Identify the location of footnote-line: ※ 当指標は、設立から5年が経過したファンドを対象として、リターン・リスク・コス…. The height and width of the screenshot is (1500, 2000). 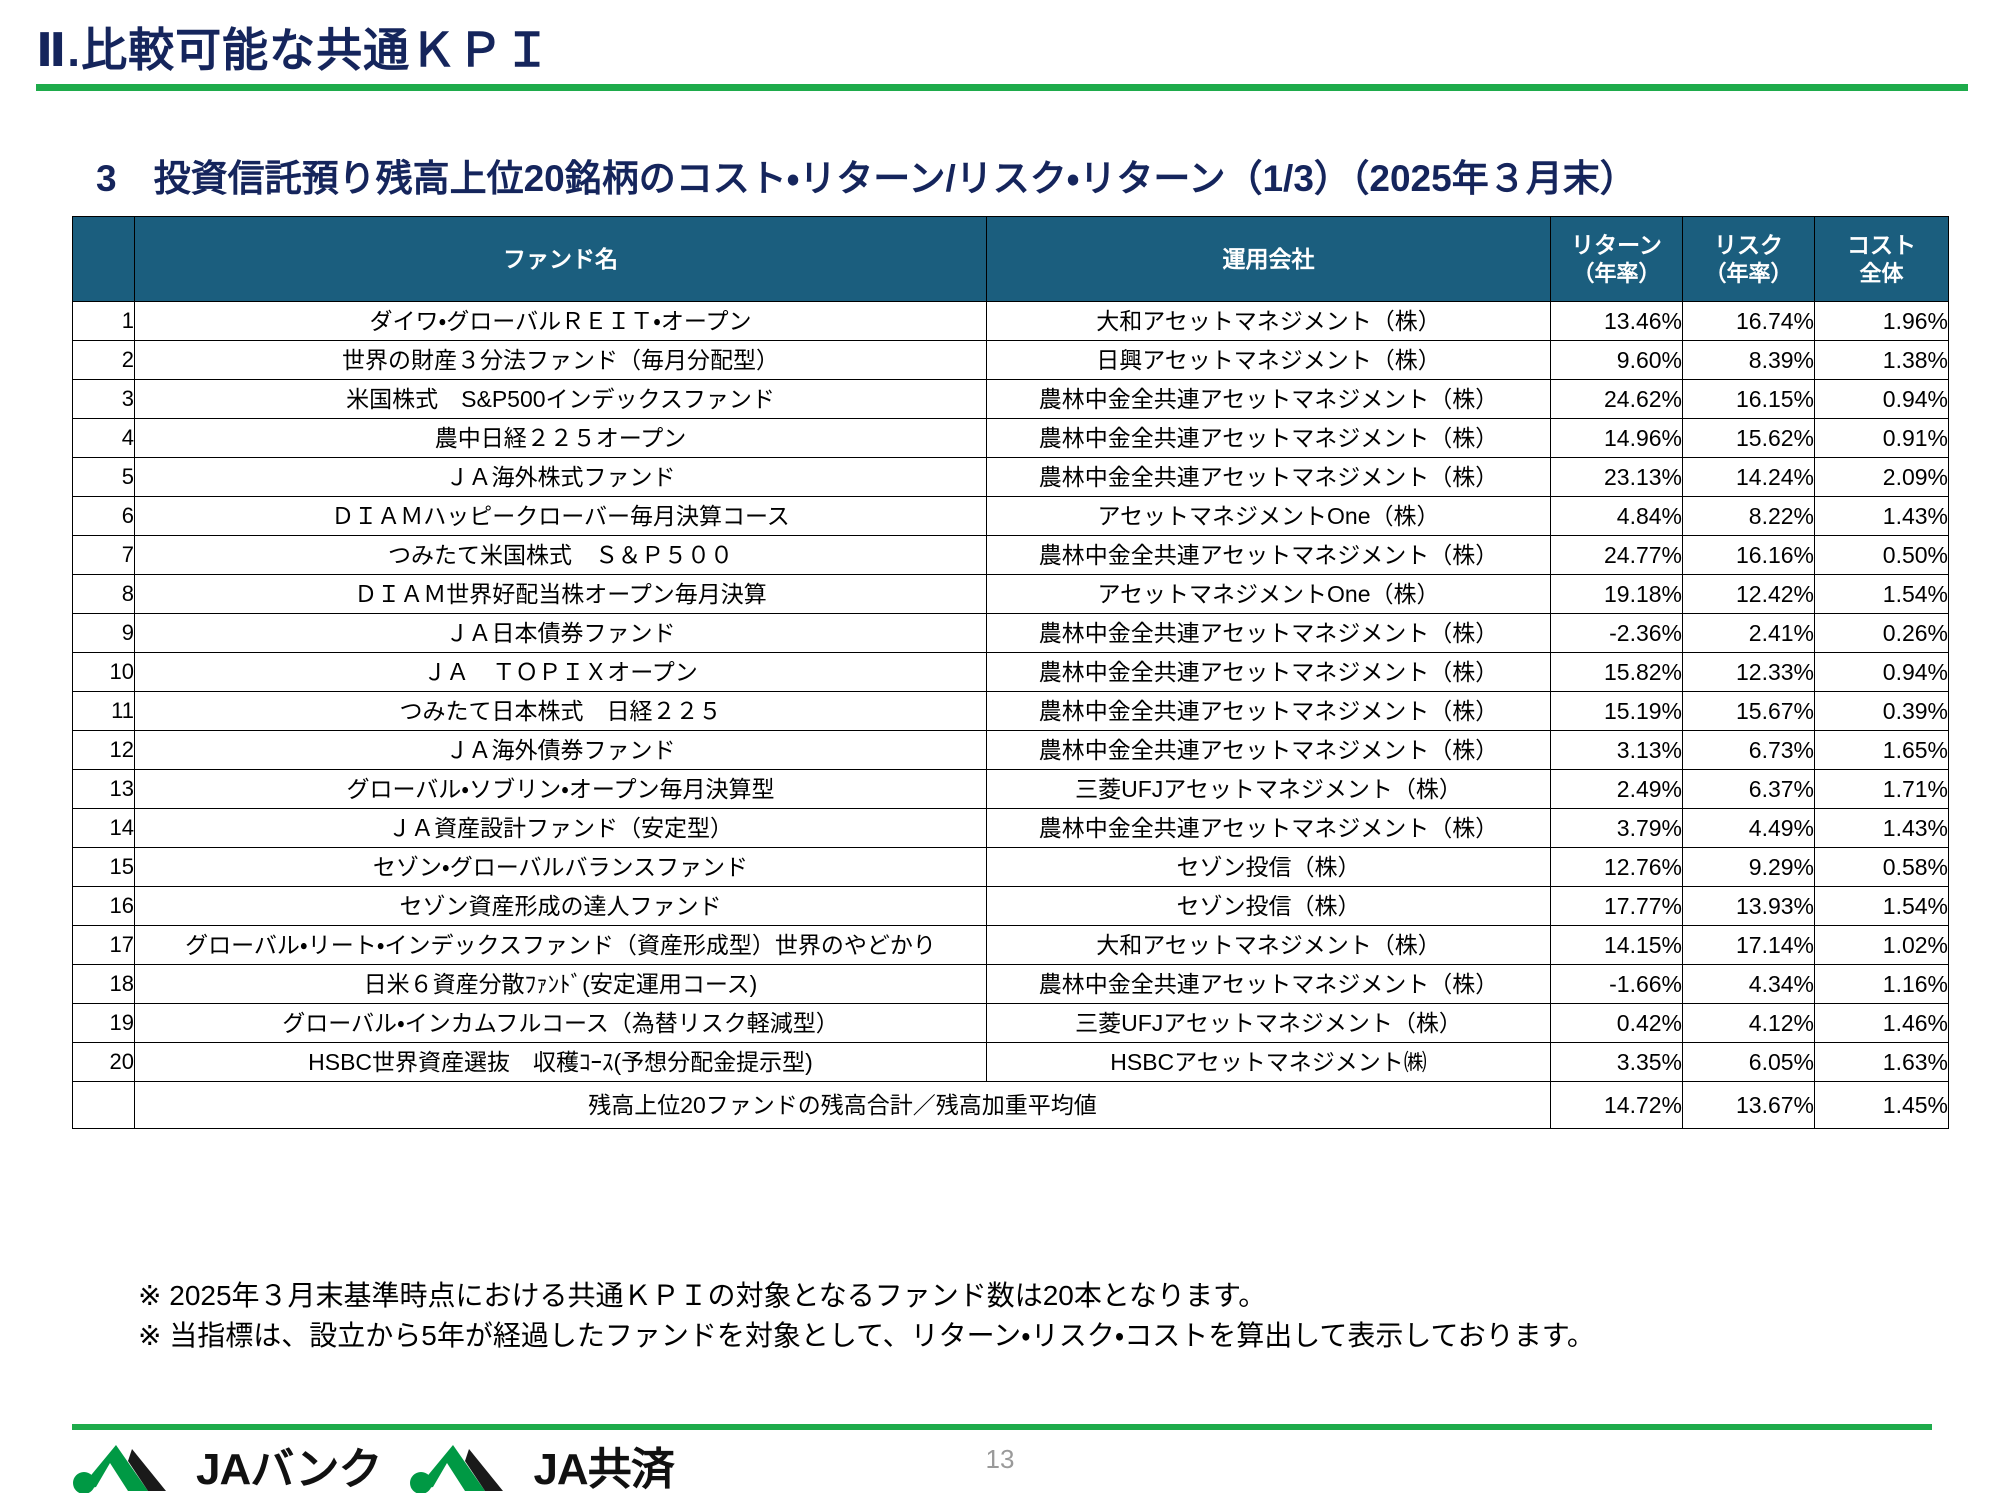
(866, 1335).